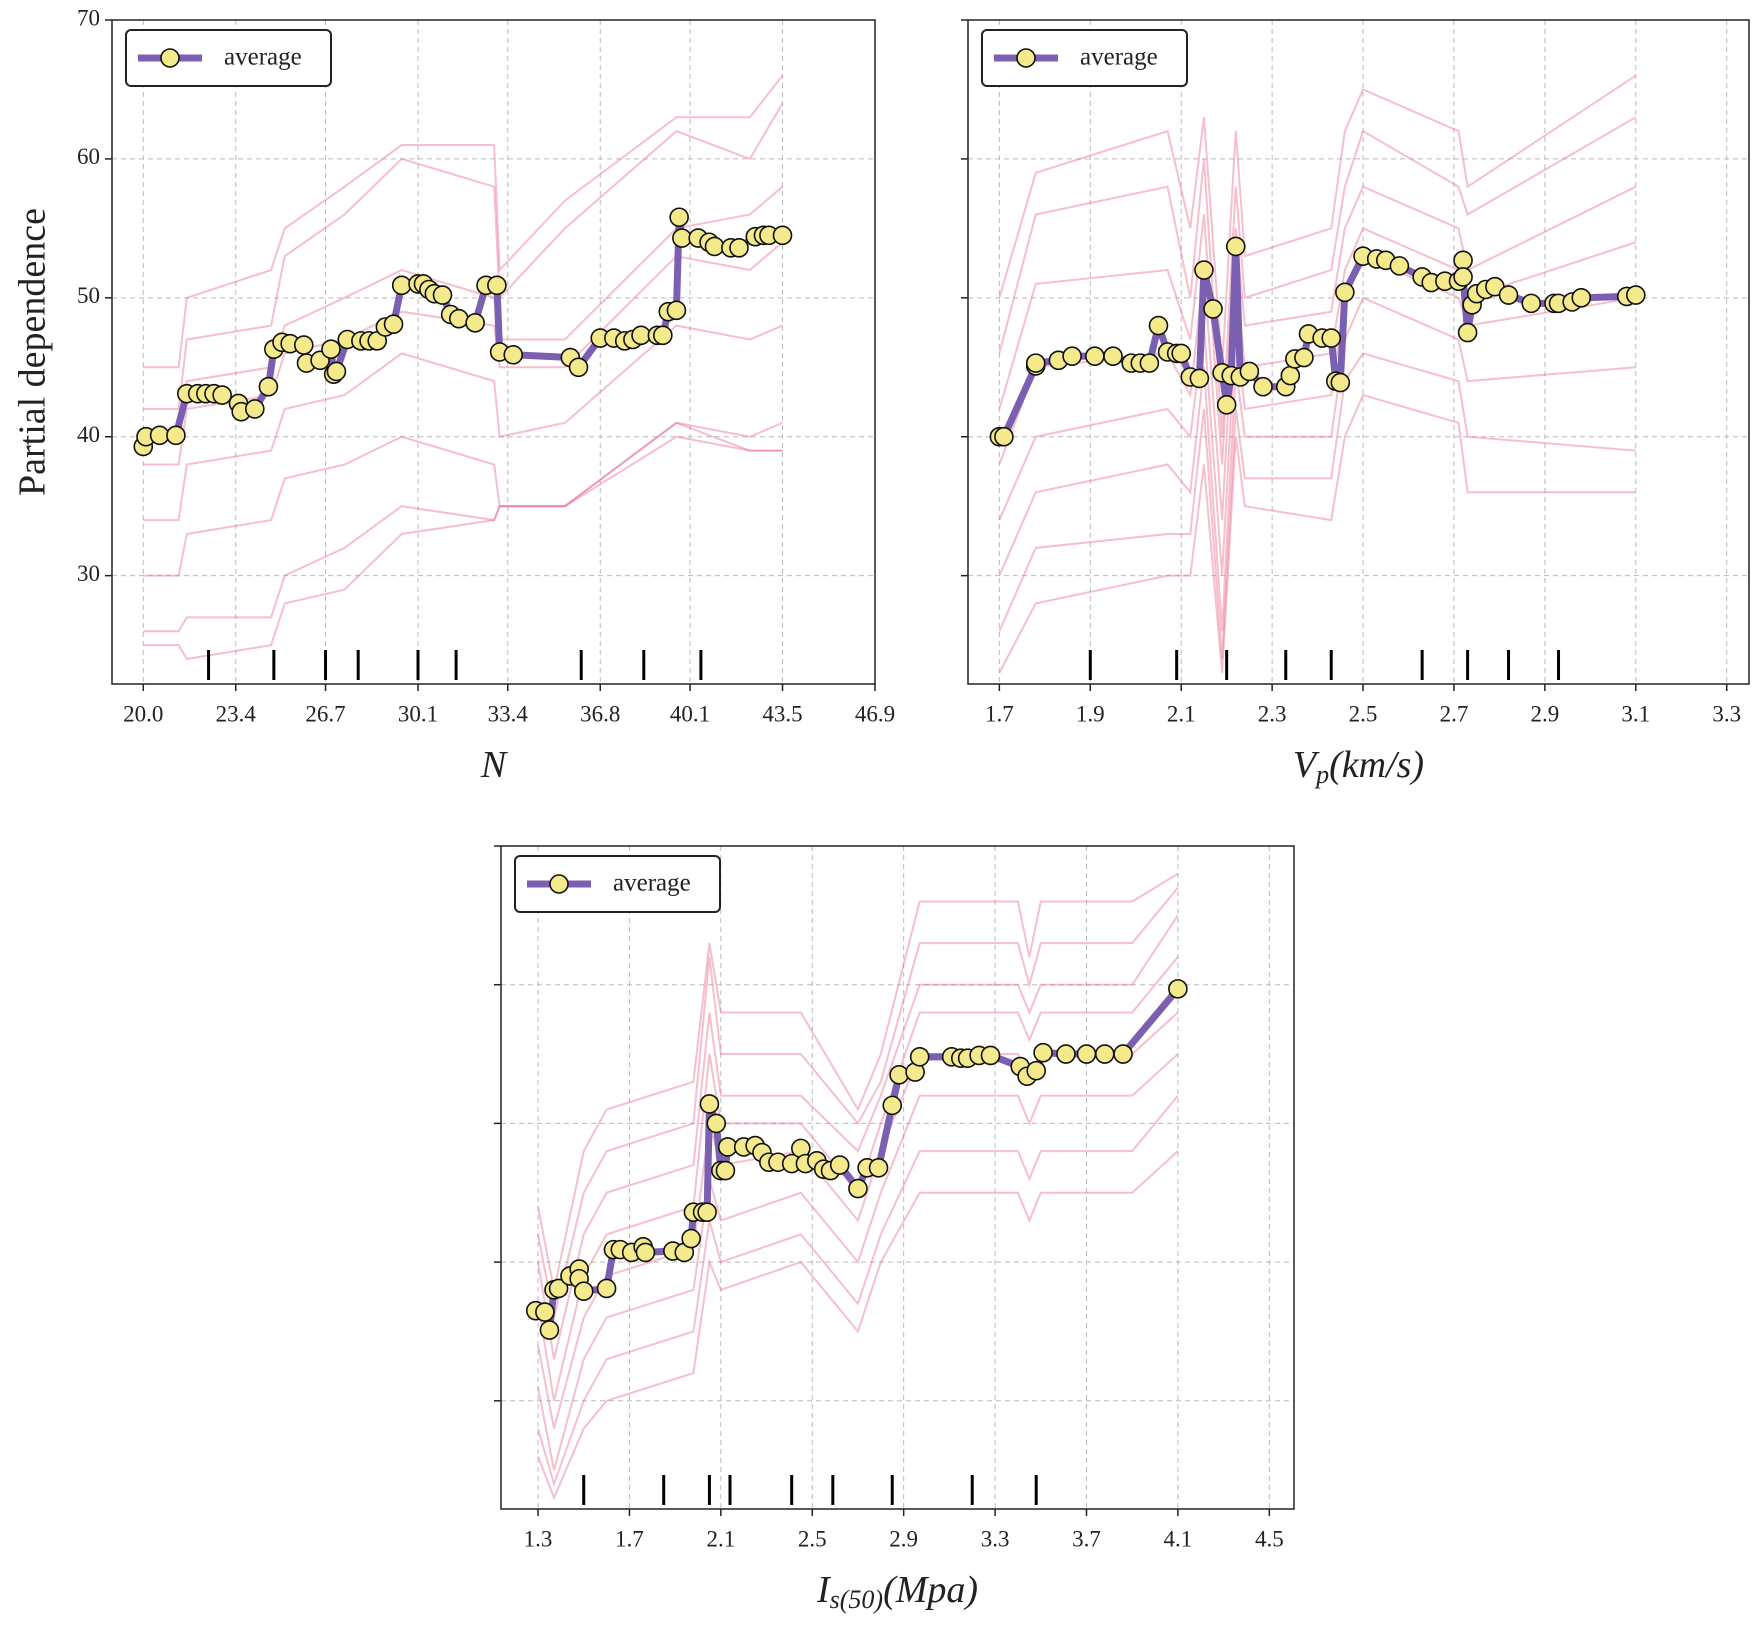 This screenshot has width=1753, height=1626. I want to click on y-tick-label: 50, so click(88, 295).